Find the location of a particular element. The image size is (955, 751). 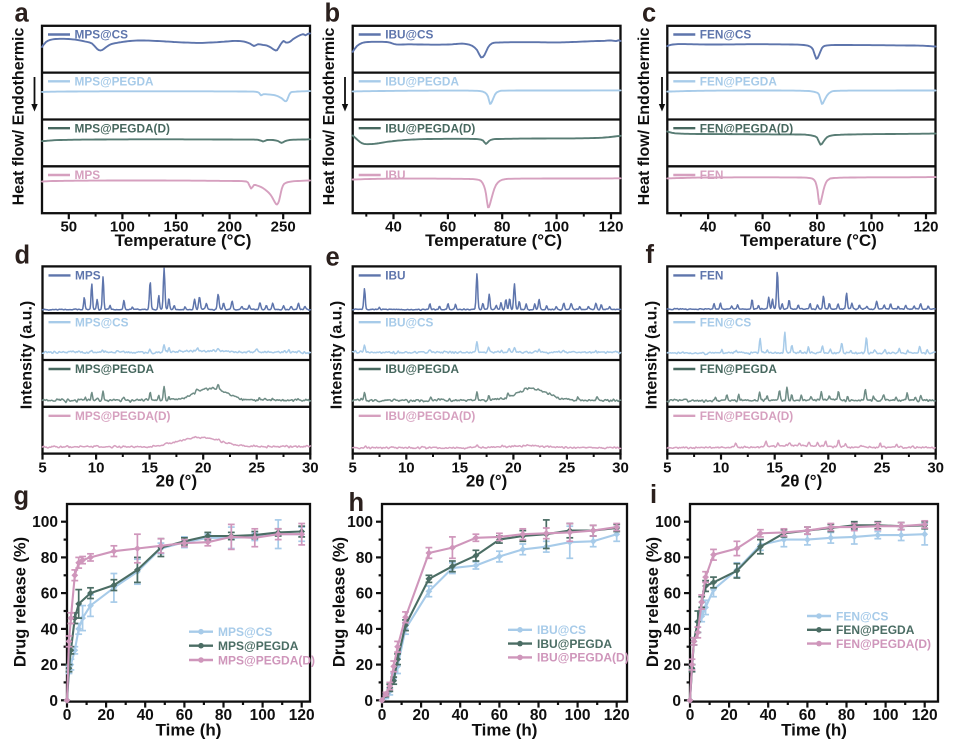

svg-text: 250 is located at coordinates (283, 227).